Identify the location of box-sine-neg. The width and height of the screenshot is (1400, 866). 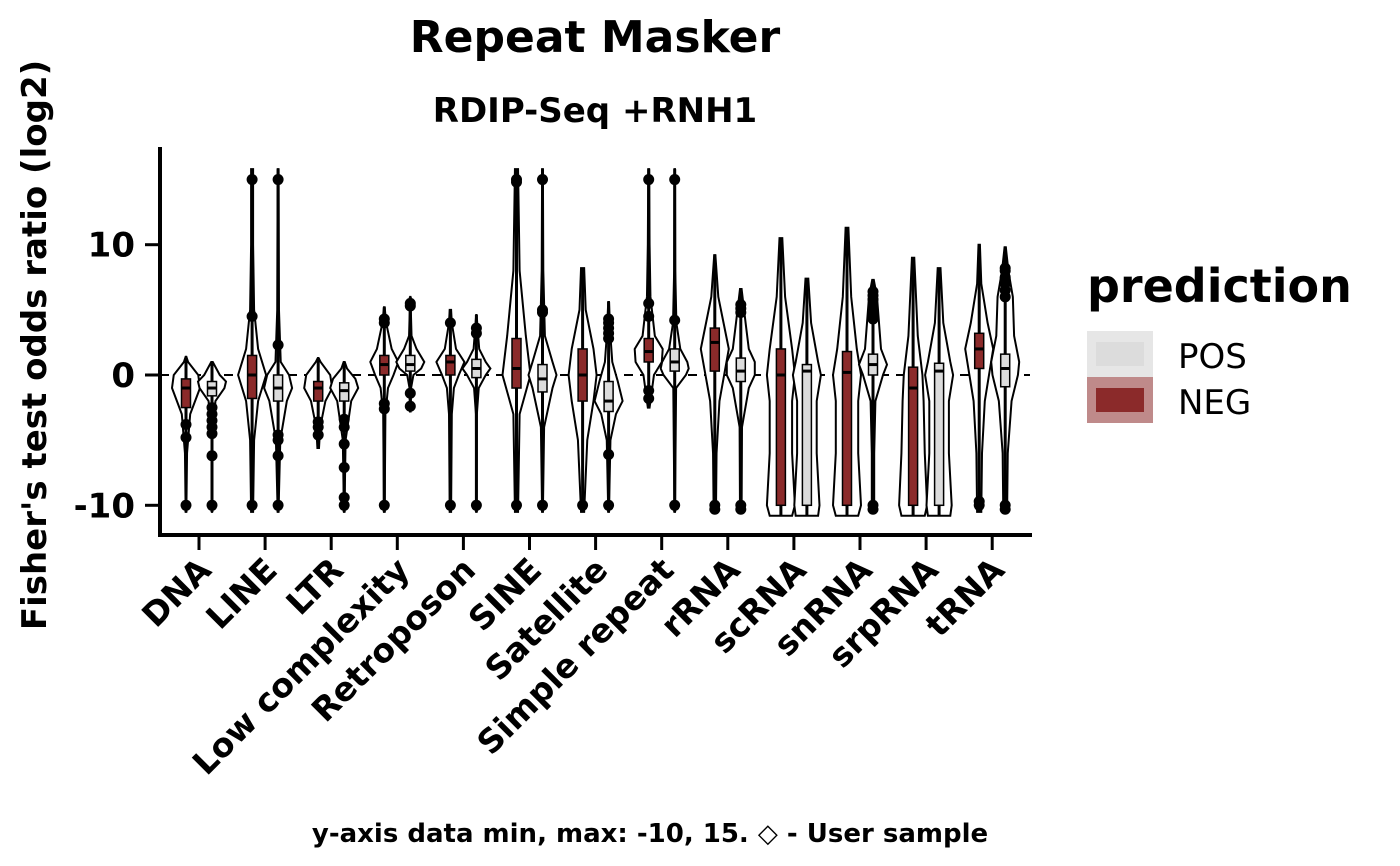
(516, 363).